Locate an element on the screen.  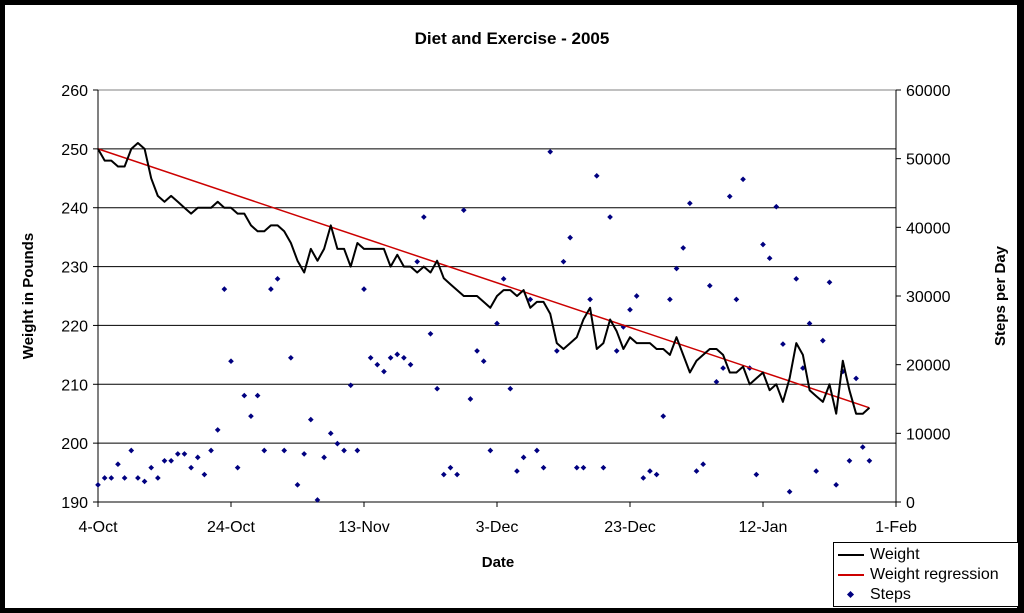
x-tick-label: 23-Dec is located at coordinates (630, 527).